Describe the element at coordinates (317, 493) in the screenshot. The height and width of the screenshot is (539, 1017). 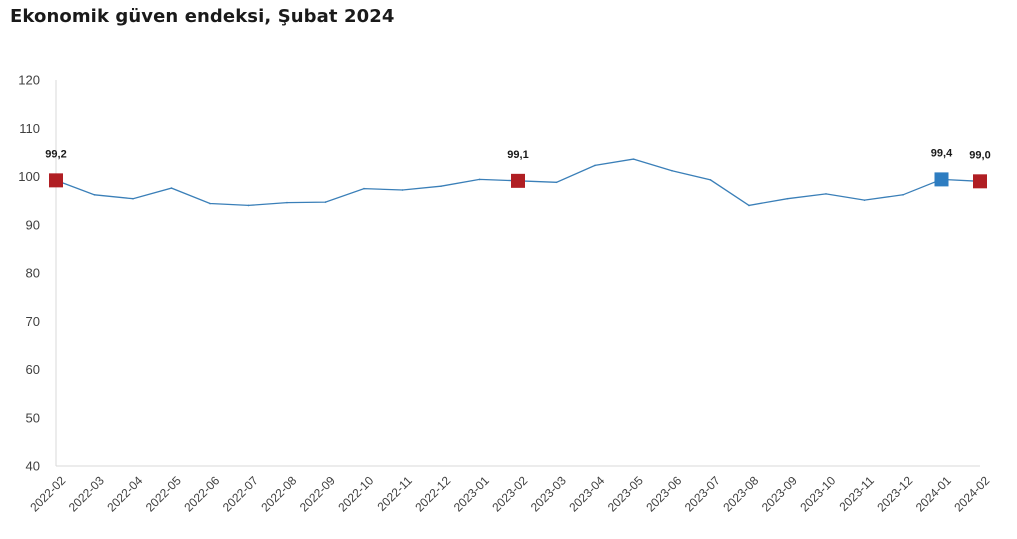
I see `x-tick-label: 2022-09` at that location.